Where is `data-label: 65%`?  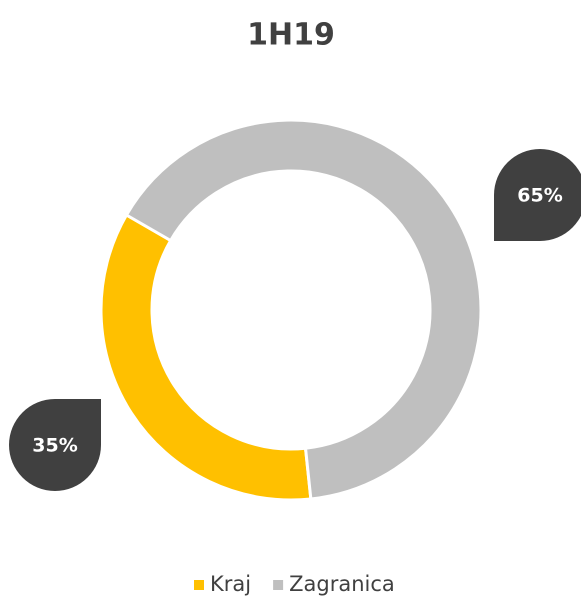
data-label: 65% is located at coordinates (539, 196).